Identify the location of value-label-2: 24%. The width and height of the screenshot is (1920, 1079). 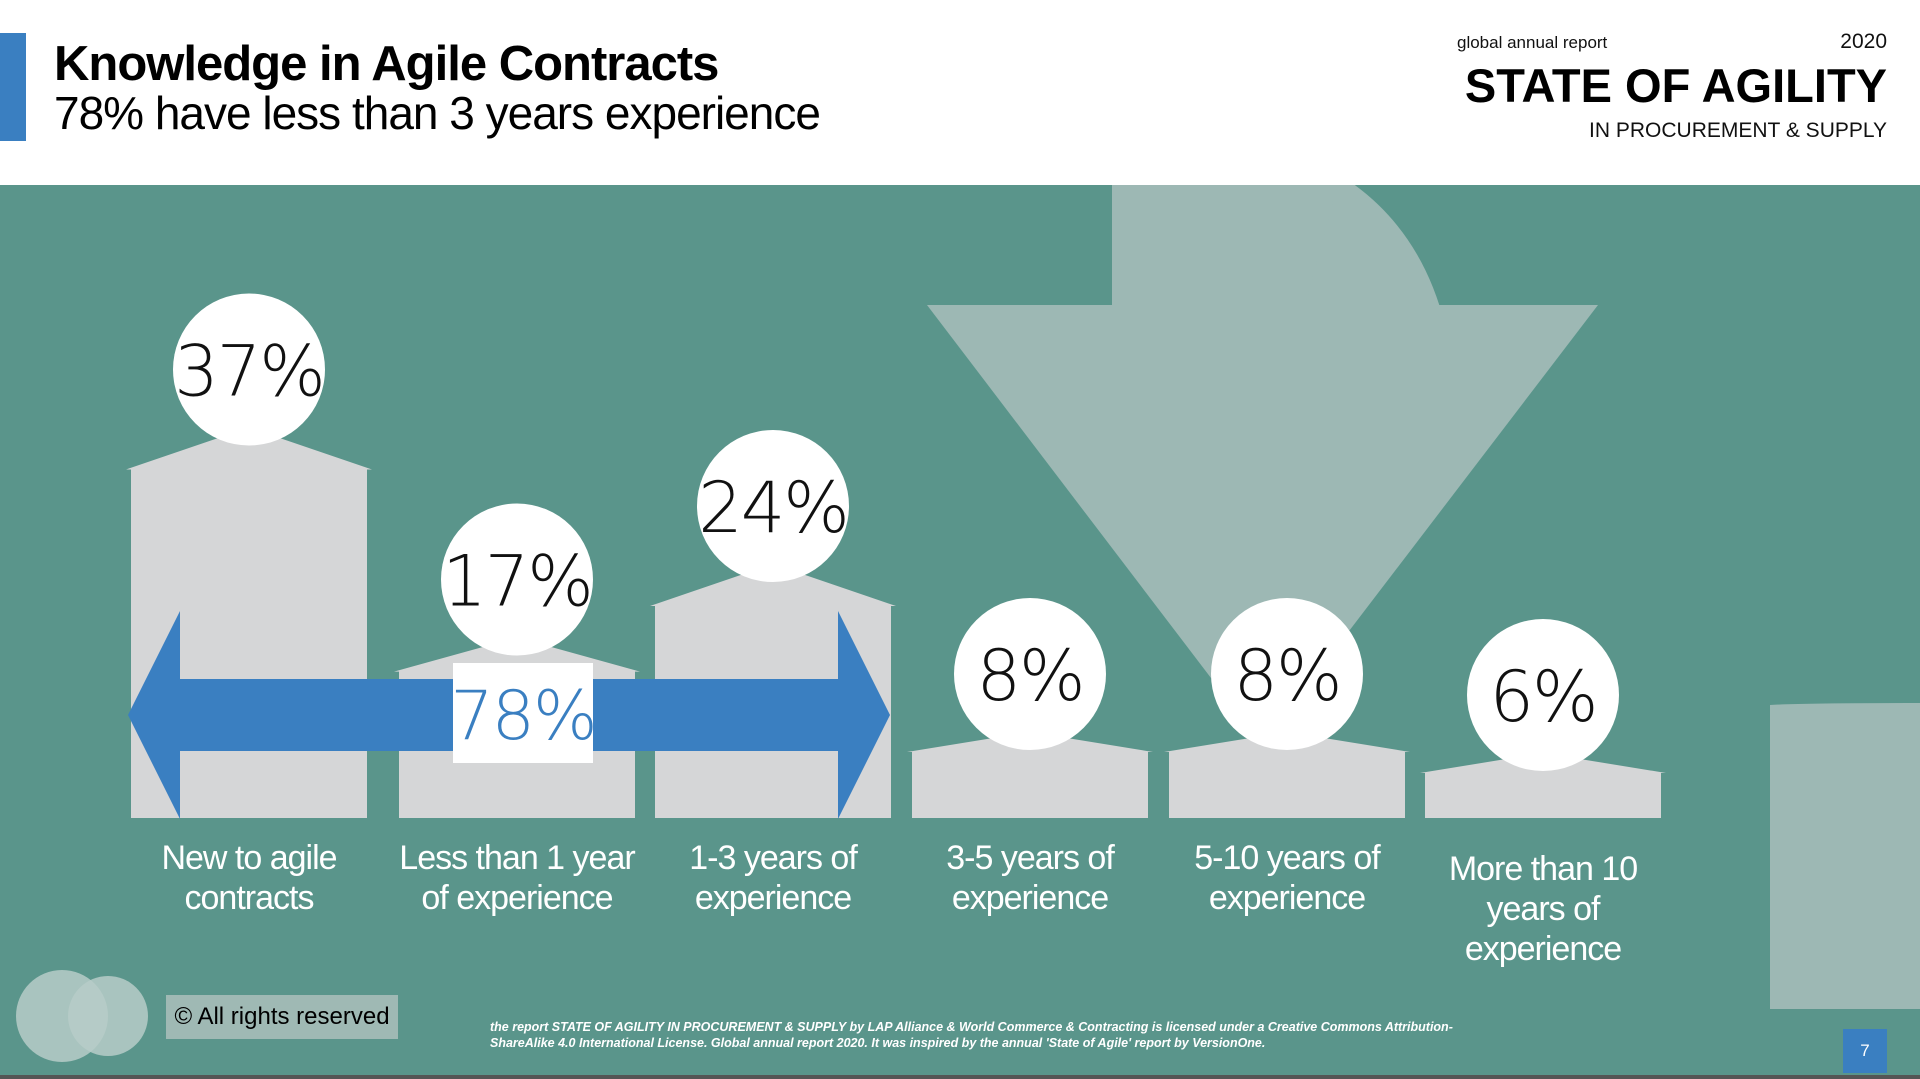
(773, 508).